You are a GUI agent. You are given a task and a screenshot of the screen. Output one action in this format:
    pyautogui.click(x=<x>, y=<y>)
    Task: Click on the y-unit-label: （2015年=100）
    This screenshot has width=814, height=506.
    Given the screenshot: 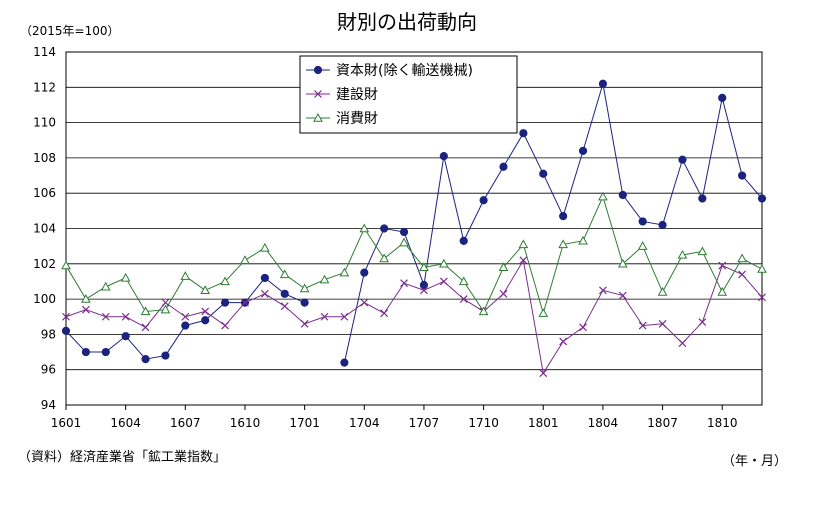 What is the action you would take?
    pyautogui.click(x=70, y=31)
    